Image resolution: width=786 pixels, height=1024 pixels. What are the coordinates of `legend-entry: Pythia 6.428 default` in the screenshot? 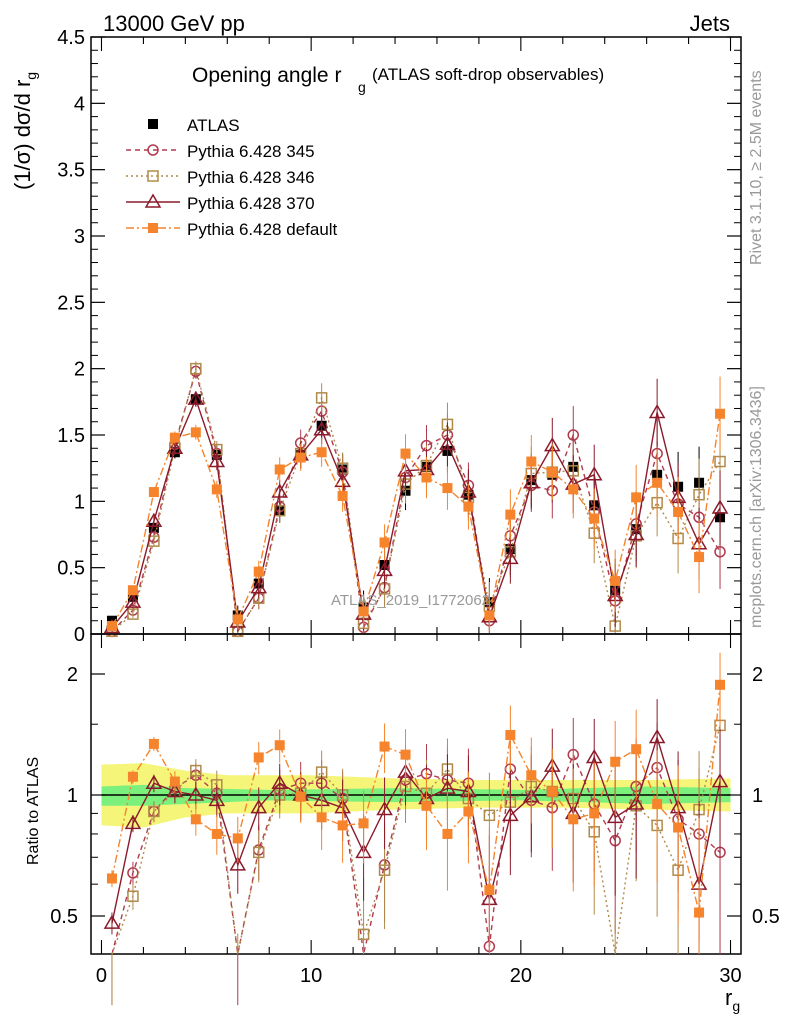 It's located at (232, 229).